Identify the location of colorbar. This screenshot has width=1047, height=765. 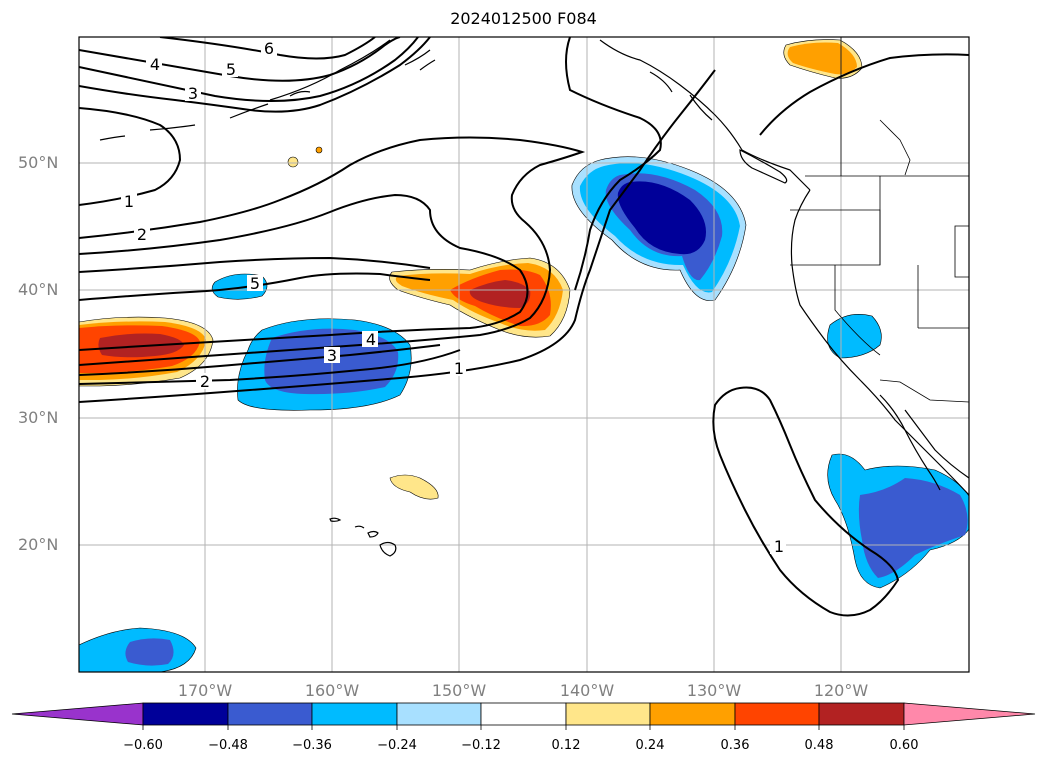
(523, 716).